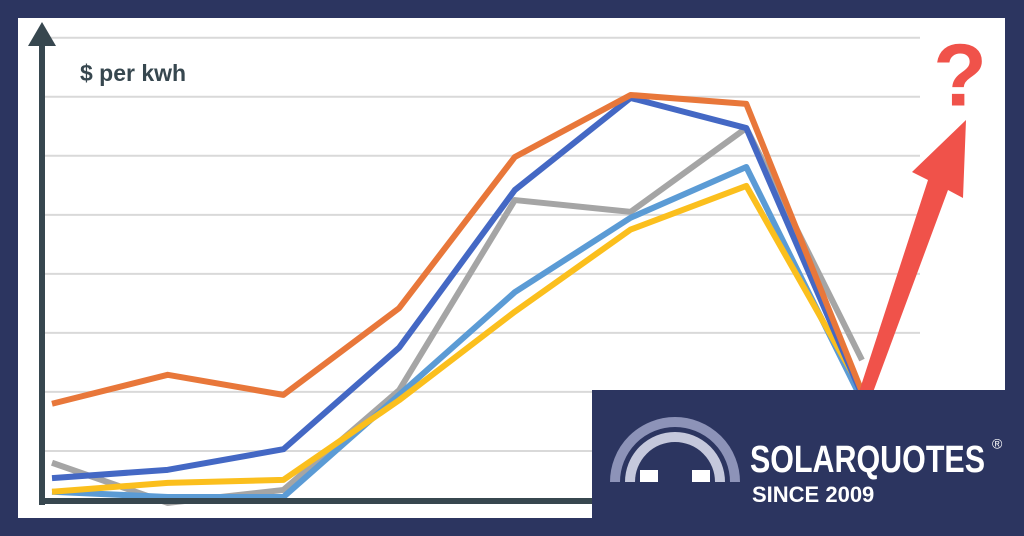 The image size is (1024, 536). Describe the element at coordinates (960, 74) in the screenshot. I see `annotation: ?` at that location.